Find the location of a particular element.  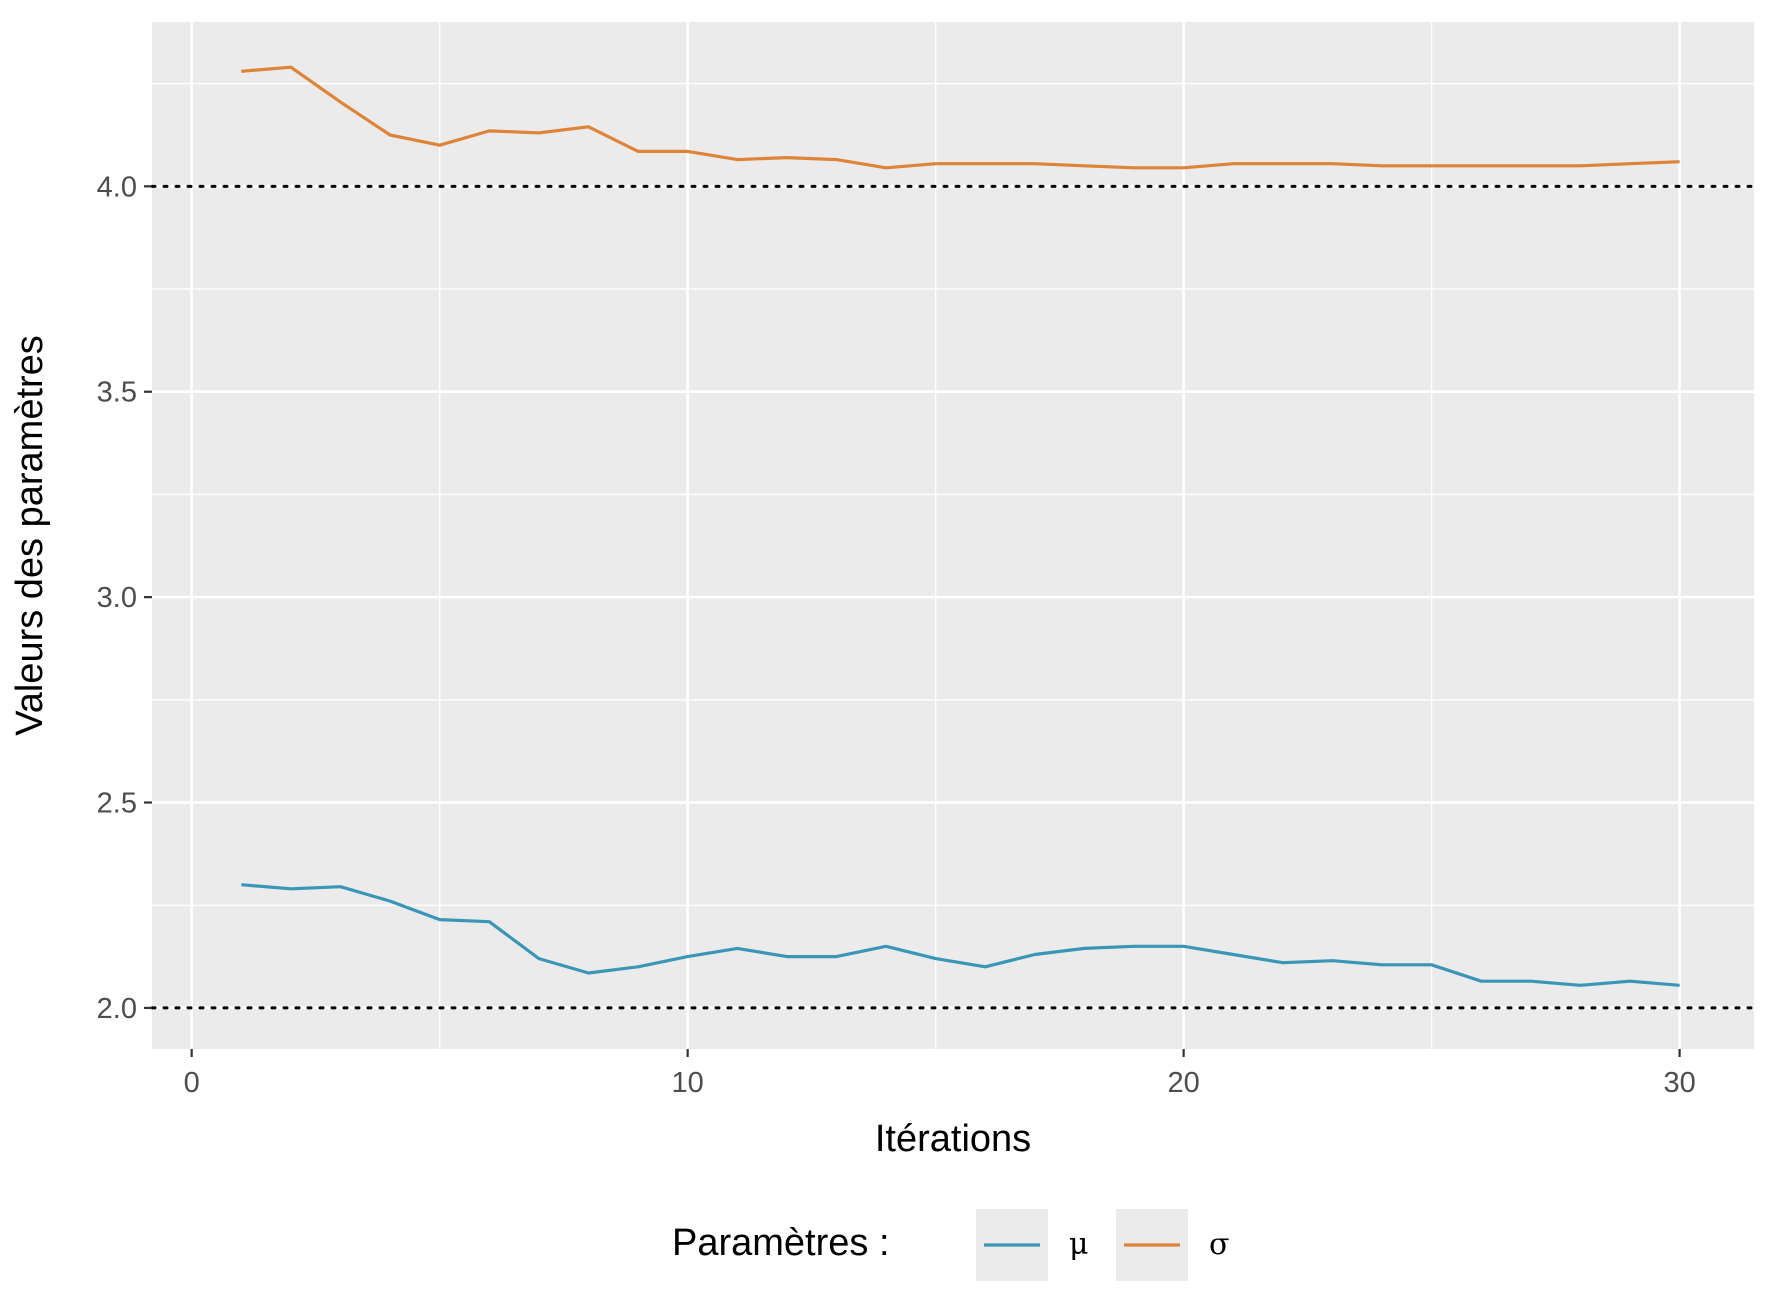

legend-title: Paramètres : is located at coordinates (781, 1243).